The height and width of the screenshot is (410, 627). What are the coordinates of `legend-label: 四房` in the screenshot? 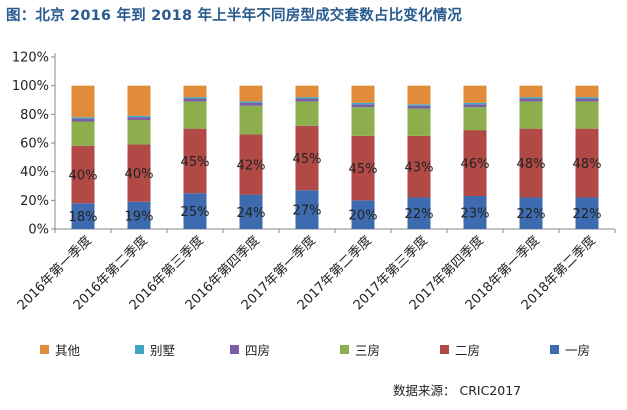 It's located at (258, 350).